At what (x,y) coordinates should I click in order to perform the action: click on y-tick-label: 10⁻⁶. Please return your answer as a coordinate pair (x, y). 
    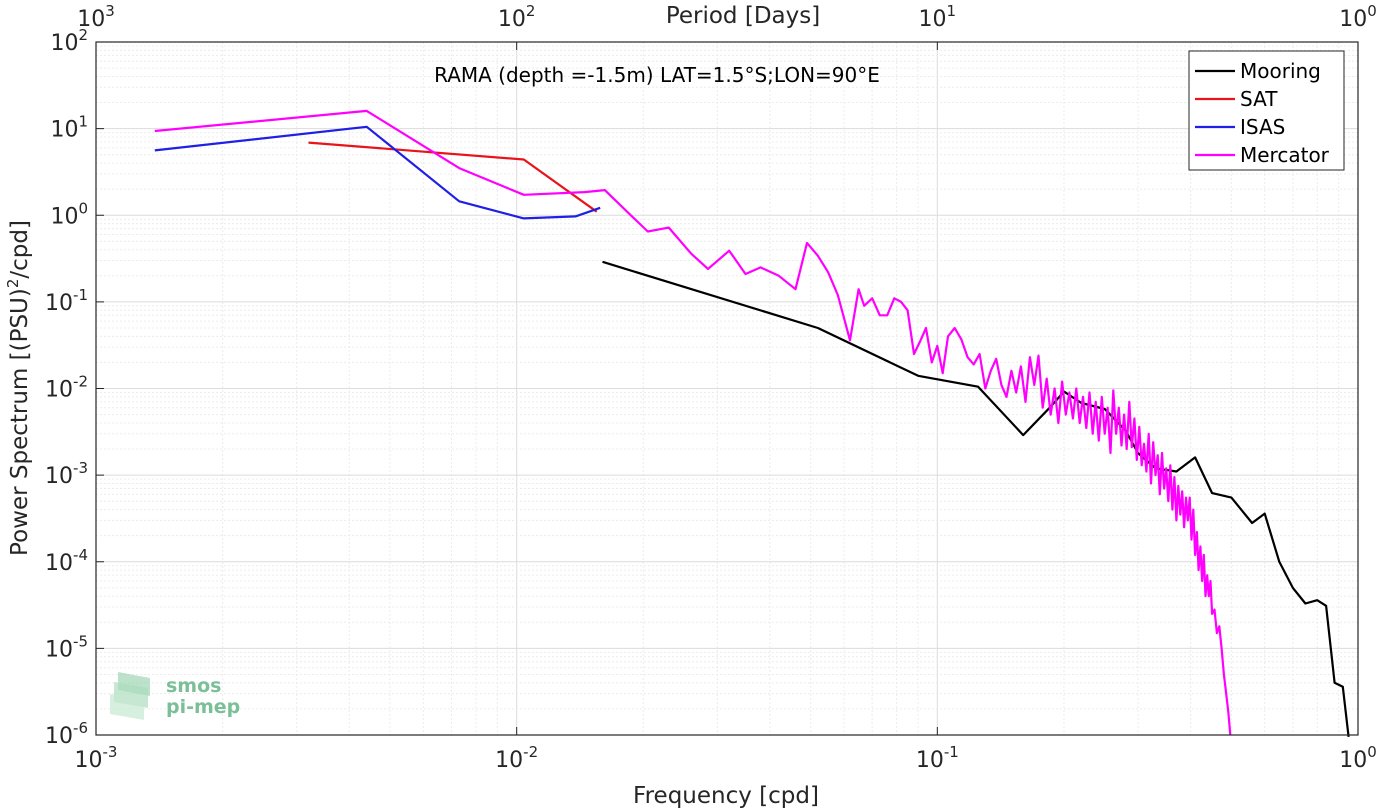
    Looking at the image, I should click on (66, 734).